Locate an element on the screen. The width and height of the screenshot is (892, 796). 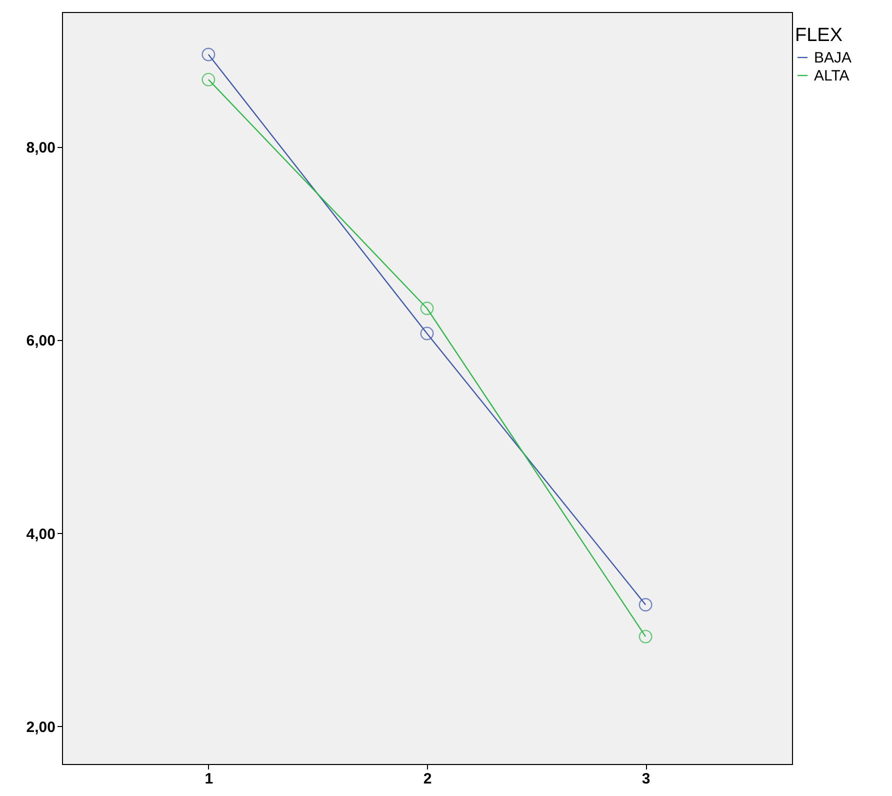
y-tick-label: 6,00 is located at coordinates (41, 341).